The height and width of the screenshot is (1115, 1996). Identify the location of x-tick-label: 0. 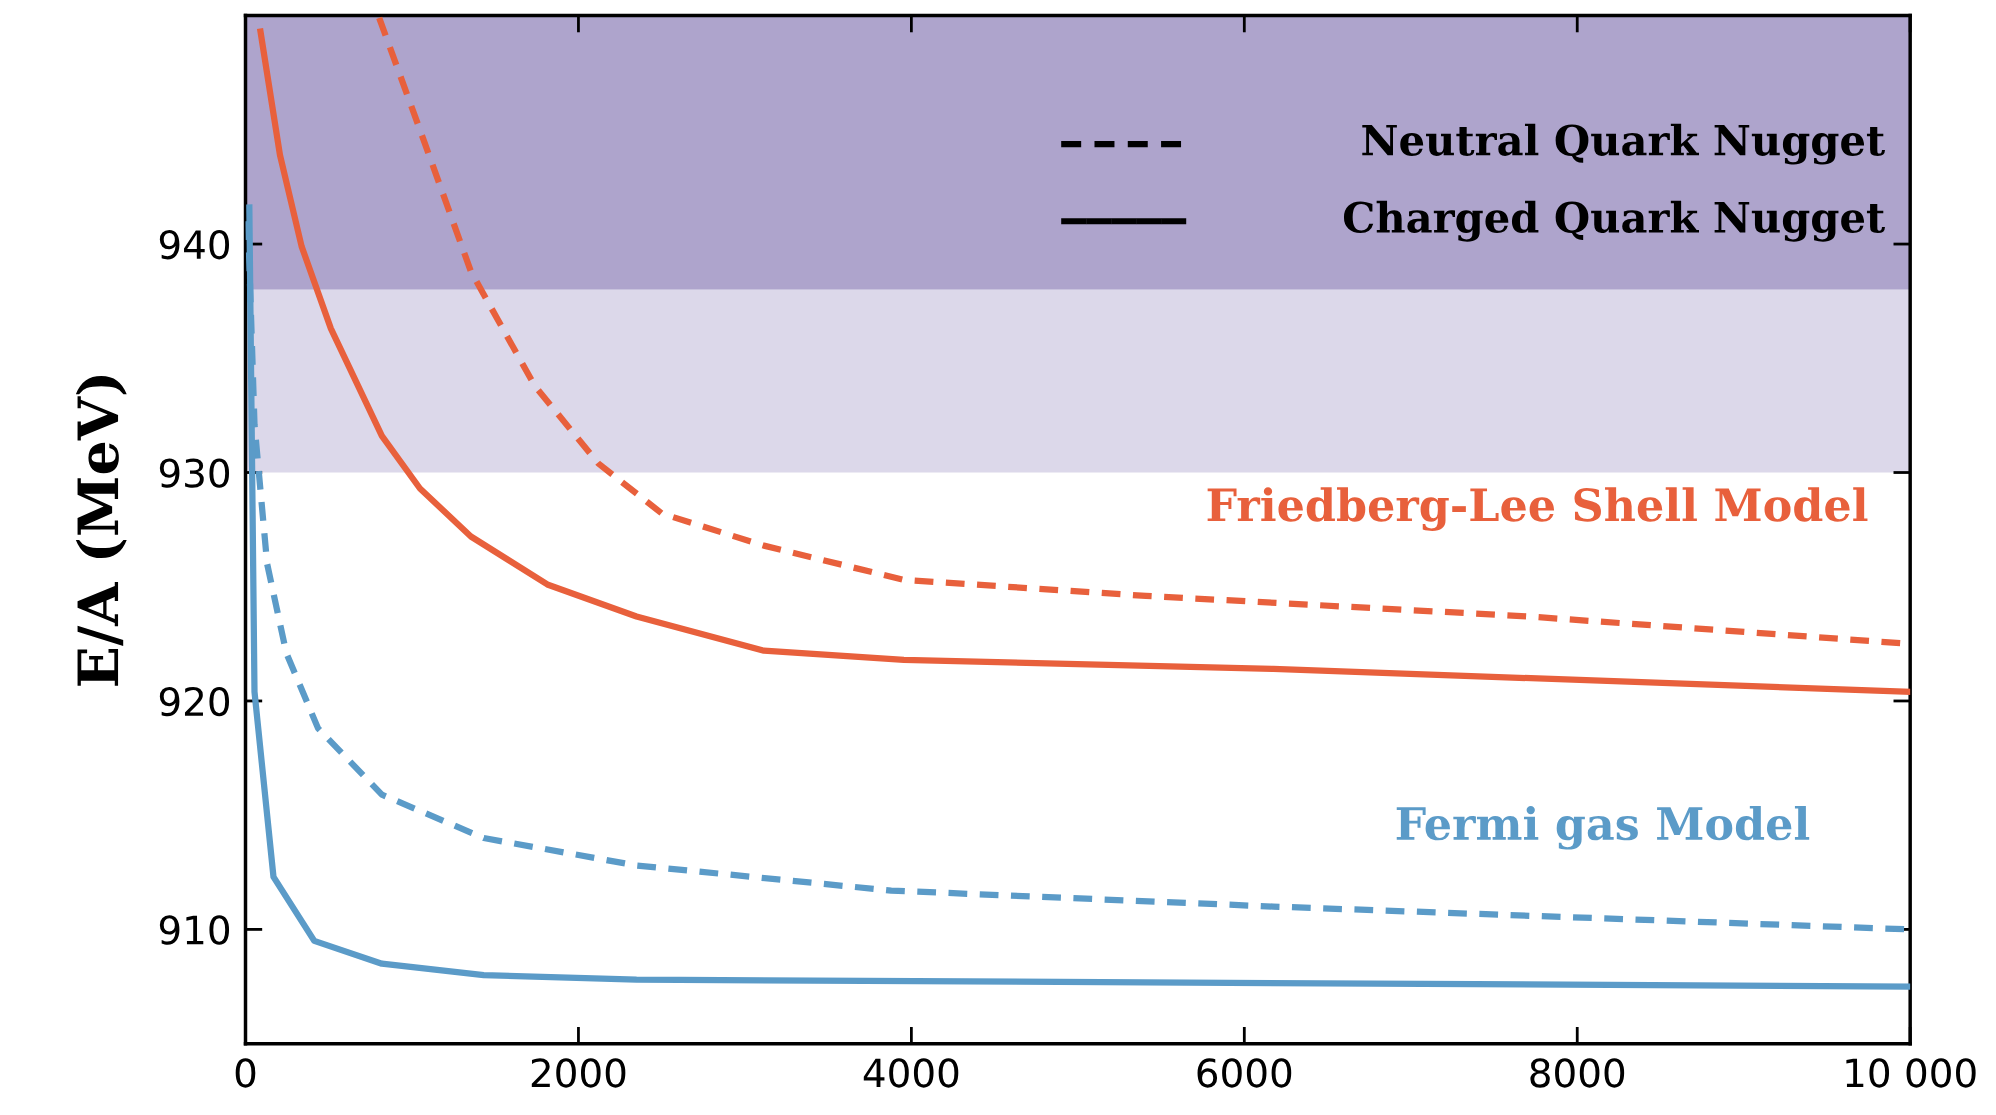
(245, 1073).